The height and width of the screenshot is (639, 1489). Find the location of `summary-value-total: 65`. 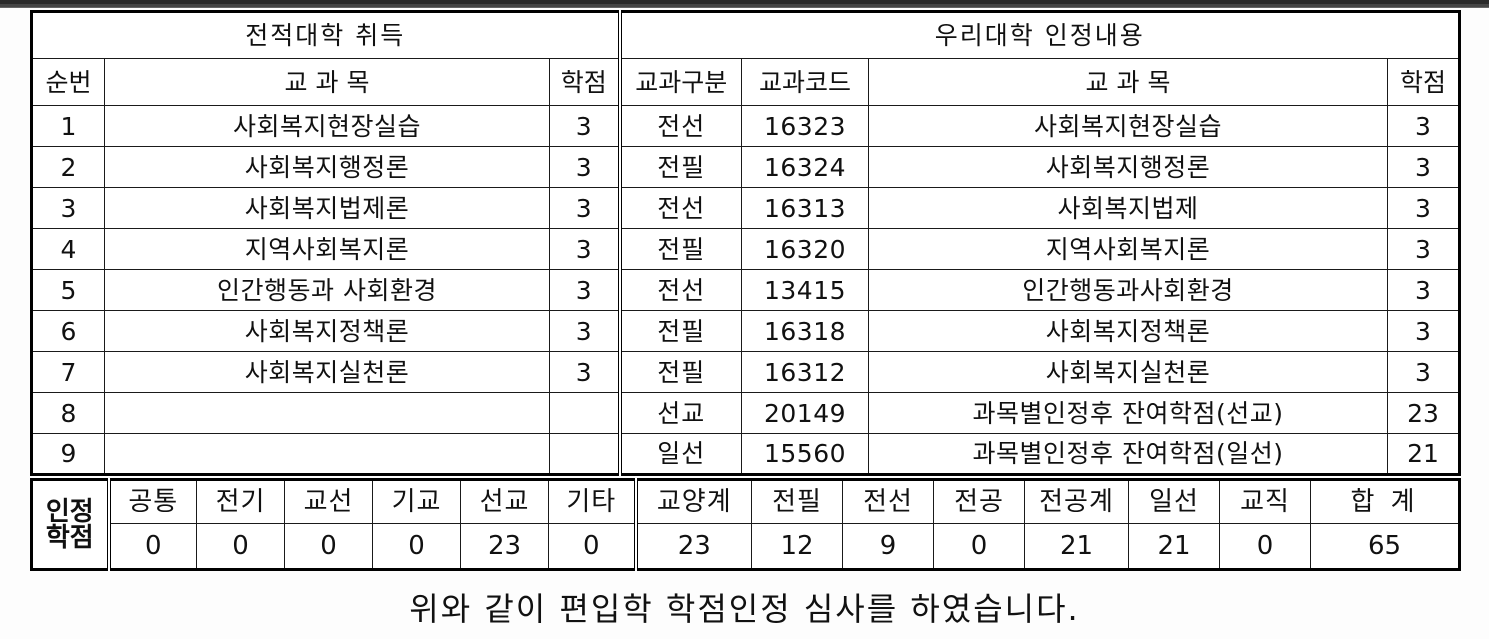

summary-value-total: 65 is located at coordinates (1385, 546).